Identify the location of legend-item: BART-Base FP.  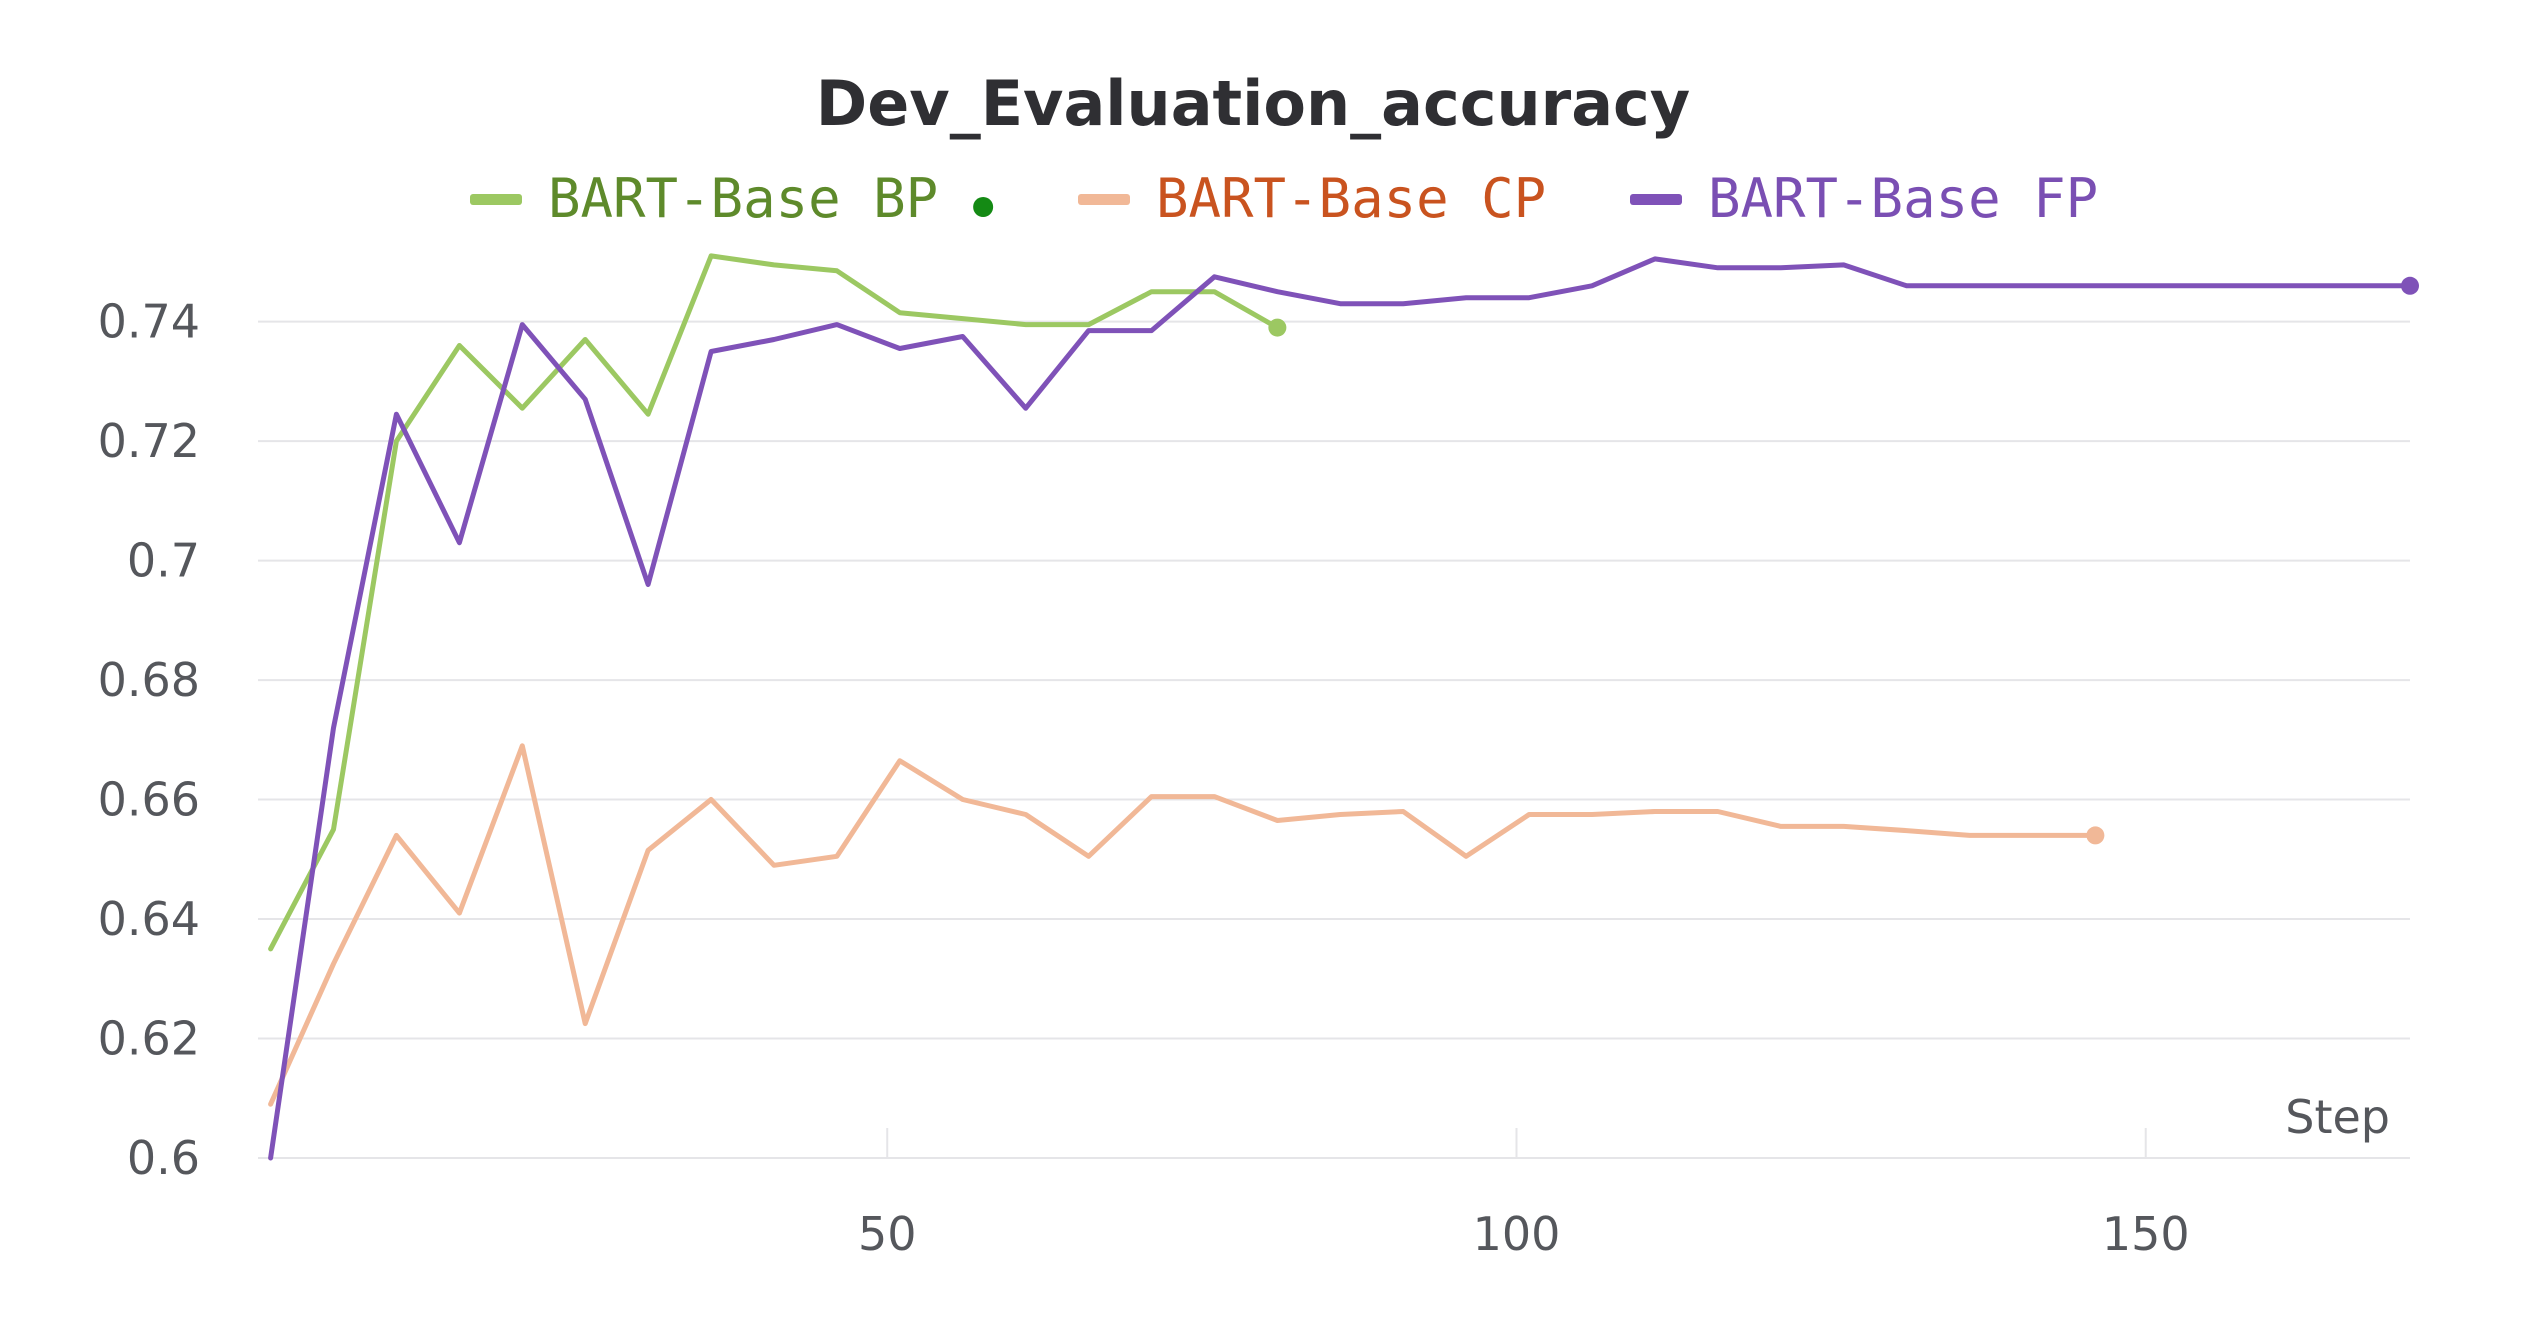
(1864, 198).